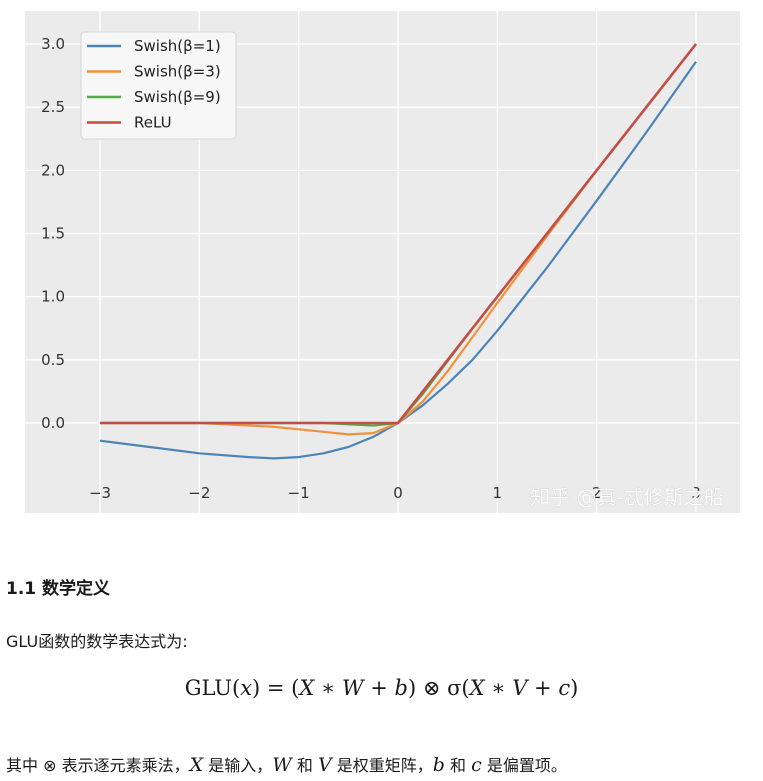  What do you see at coordinates (307, 688) in the screenshot?
I see `formula-X1: X` at bounding box center [307, 688].